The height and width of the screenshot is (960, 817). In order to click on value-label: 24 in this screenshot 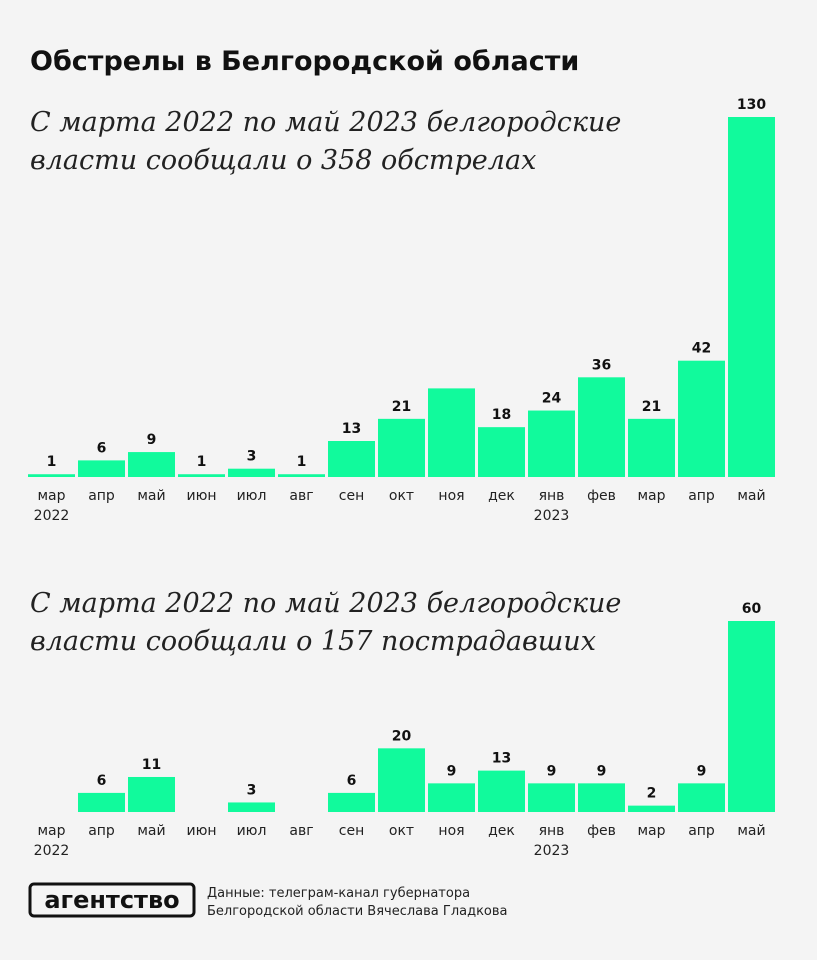, I will do `click(552, 399)`.